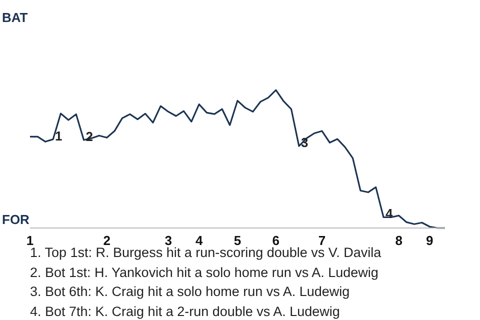 This screenshot has height=320, width=480. Describe the element at coordinates (58, 136) in the screenshot. I see `annotation: 1` at that location.